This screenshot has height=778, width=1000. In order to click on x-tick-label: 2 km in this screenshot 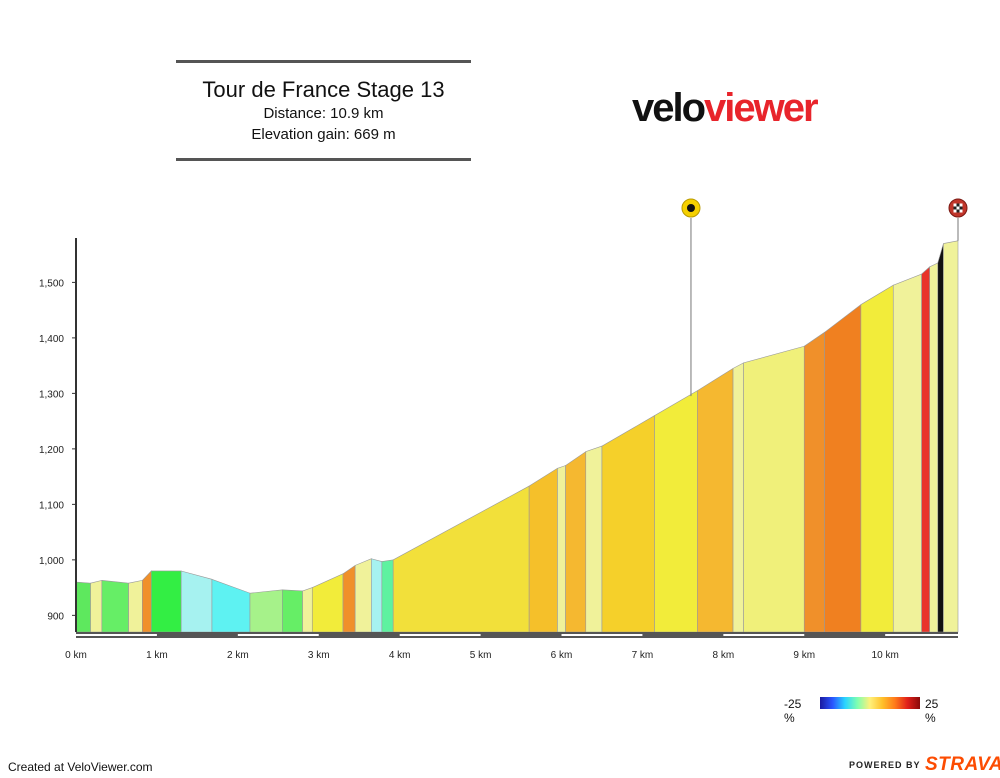, I will do `click(238, 655)`.